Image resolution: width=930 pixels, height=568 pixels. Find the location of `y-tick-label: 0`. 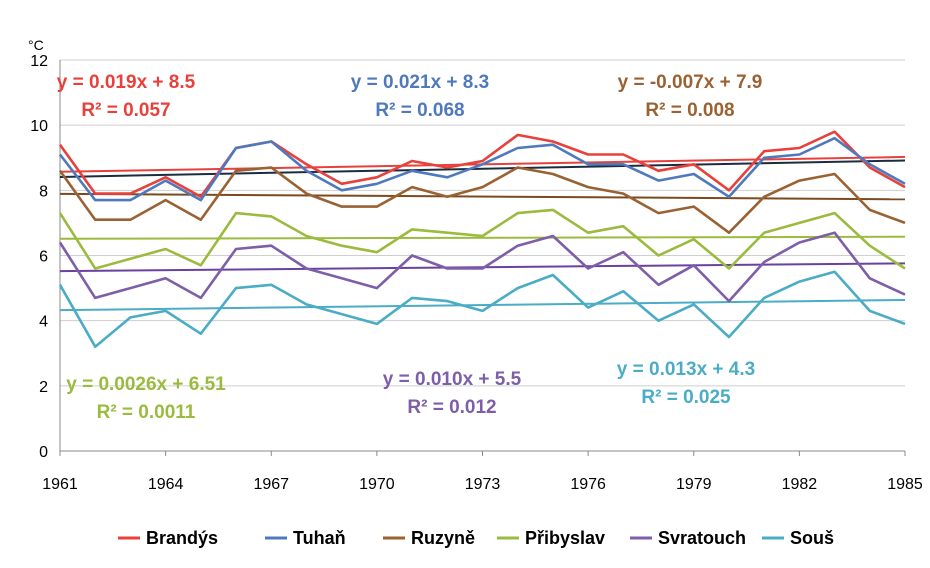

y-tick-label: 0 is located at coordinates (43, 452).